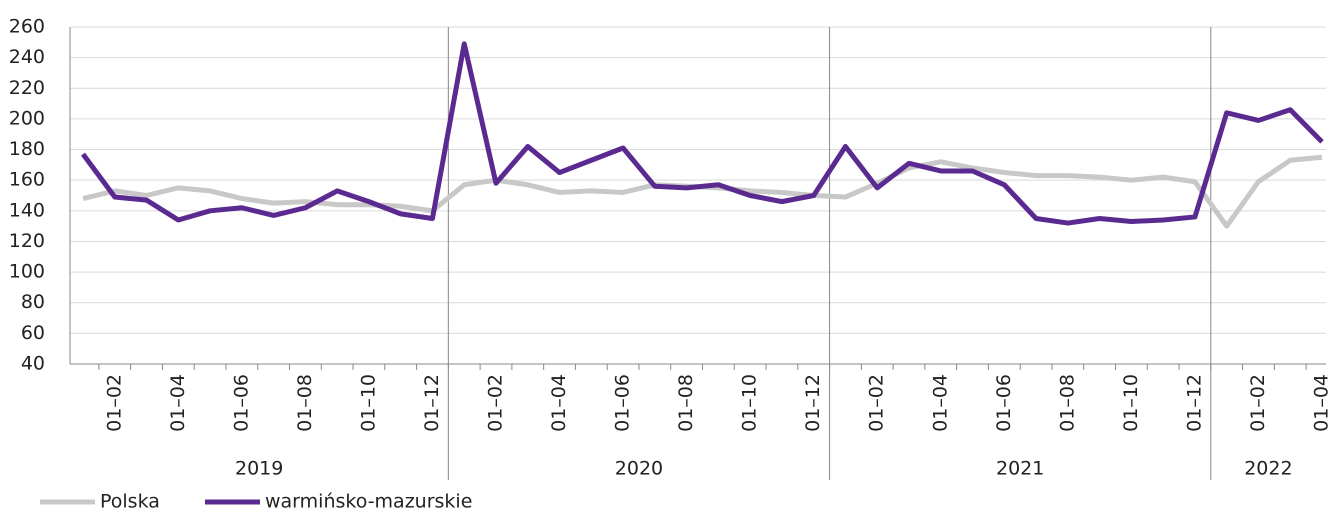  Describe the element at coordinates (259, 469) in the screenshot. I see `year-label: 2019` at that location.